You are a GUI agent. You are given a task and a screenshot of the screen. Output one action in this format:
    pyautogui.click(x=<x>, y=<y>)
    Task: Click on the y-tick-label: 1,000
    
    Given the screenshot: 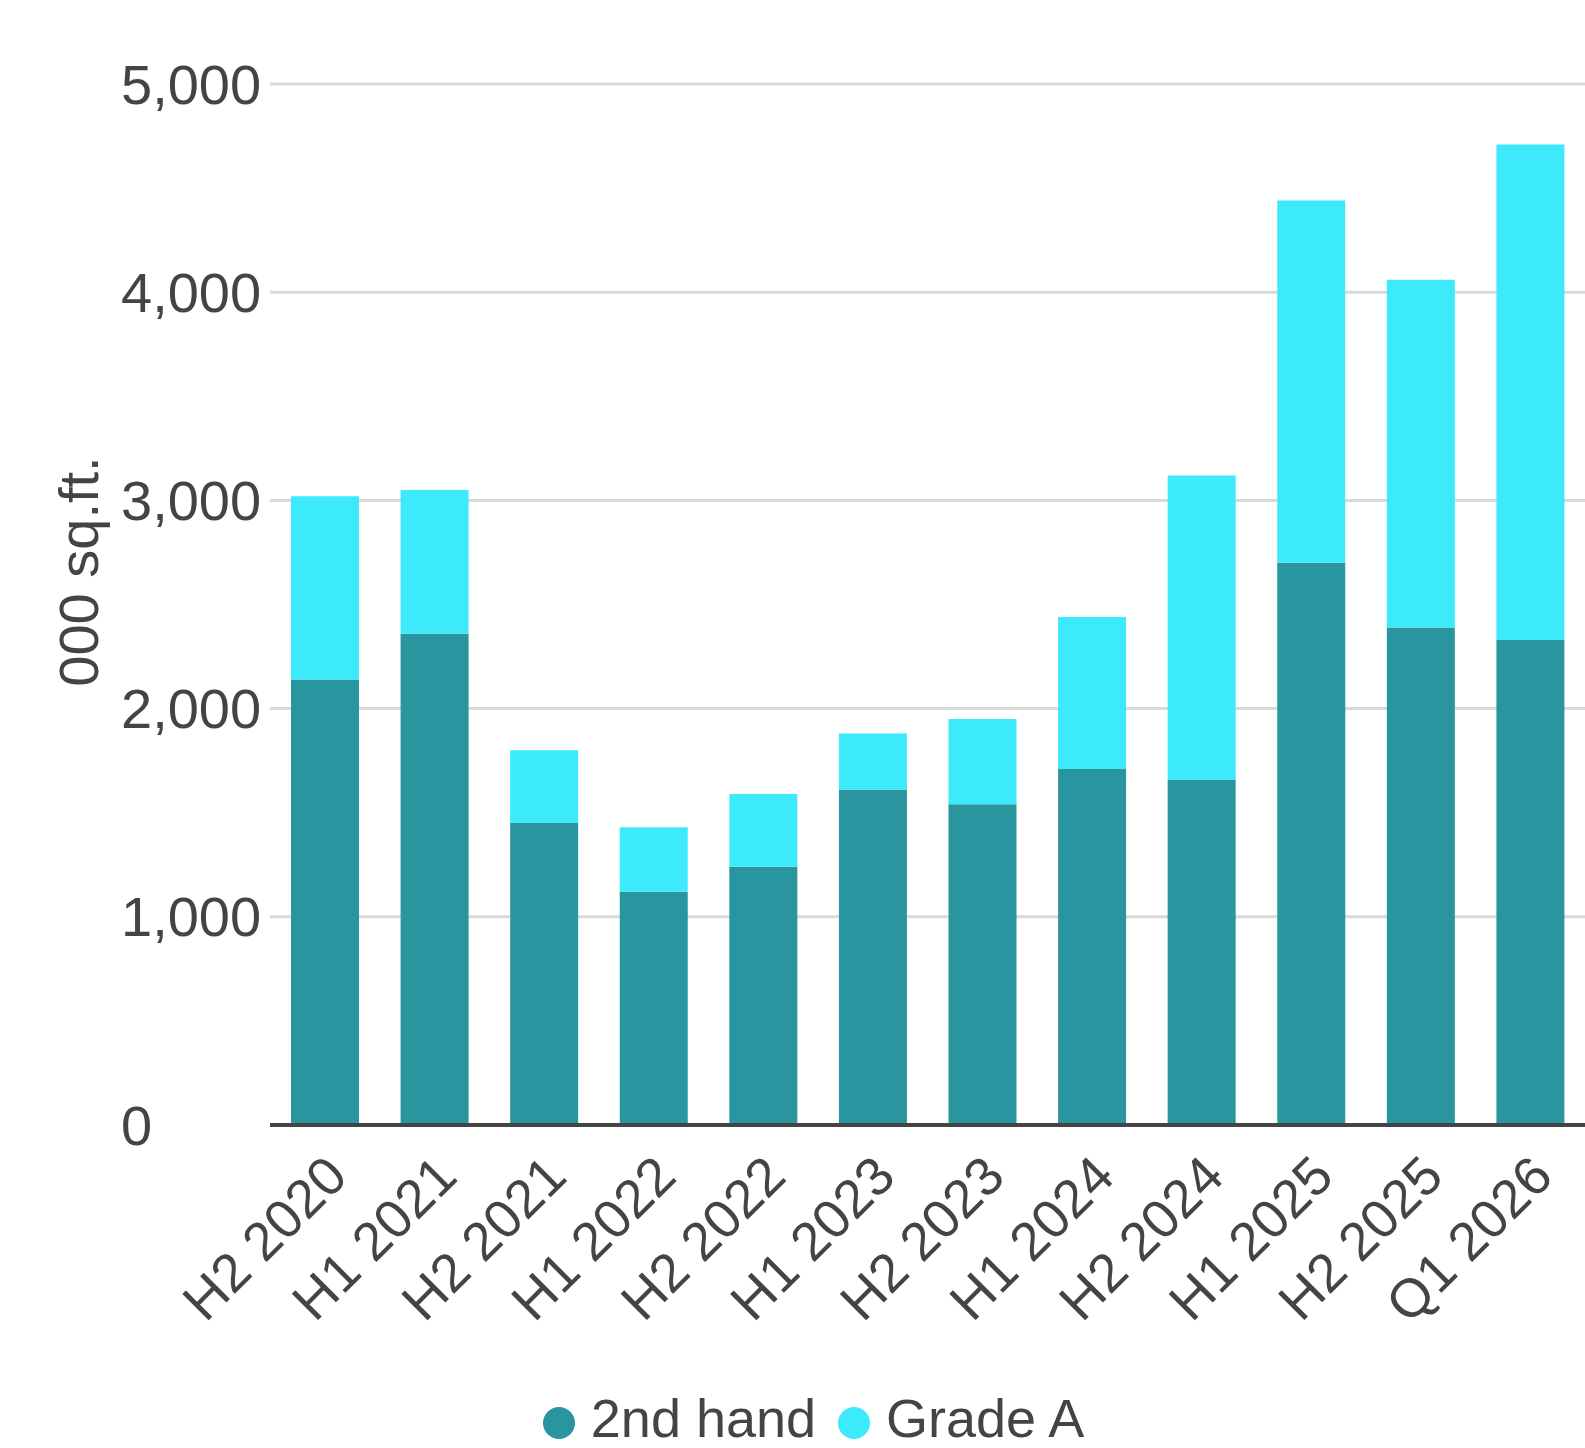 What is the action you would take?
    pyautogui.click(x=191, y=917)
    